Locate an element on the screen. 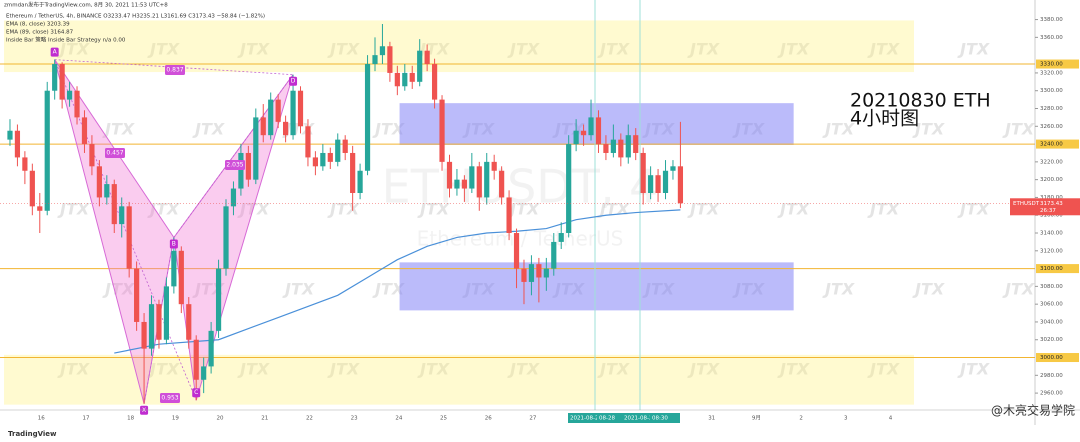  y-tick-label: 3200.00 is located at coordinates (1051, 180).